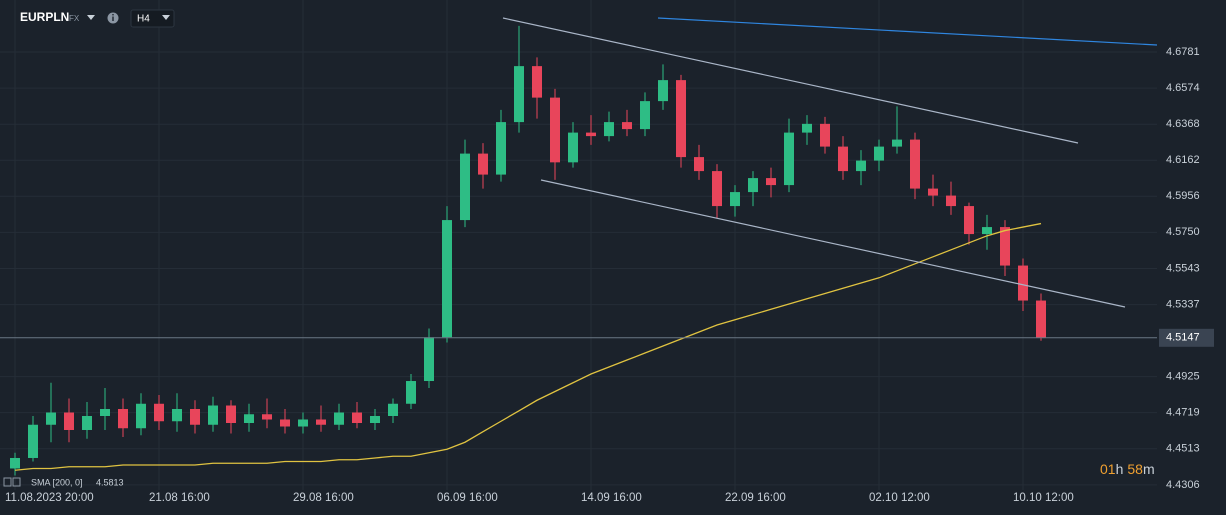 The height and width of the screenshot is (515, 1226). Describe the element at coordinates (1183, 449) in the screenshot. I see `y-tick-label: 4.4513` at that location.